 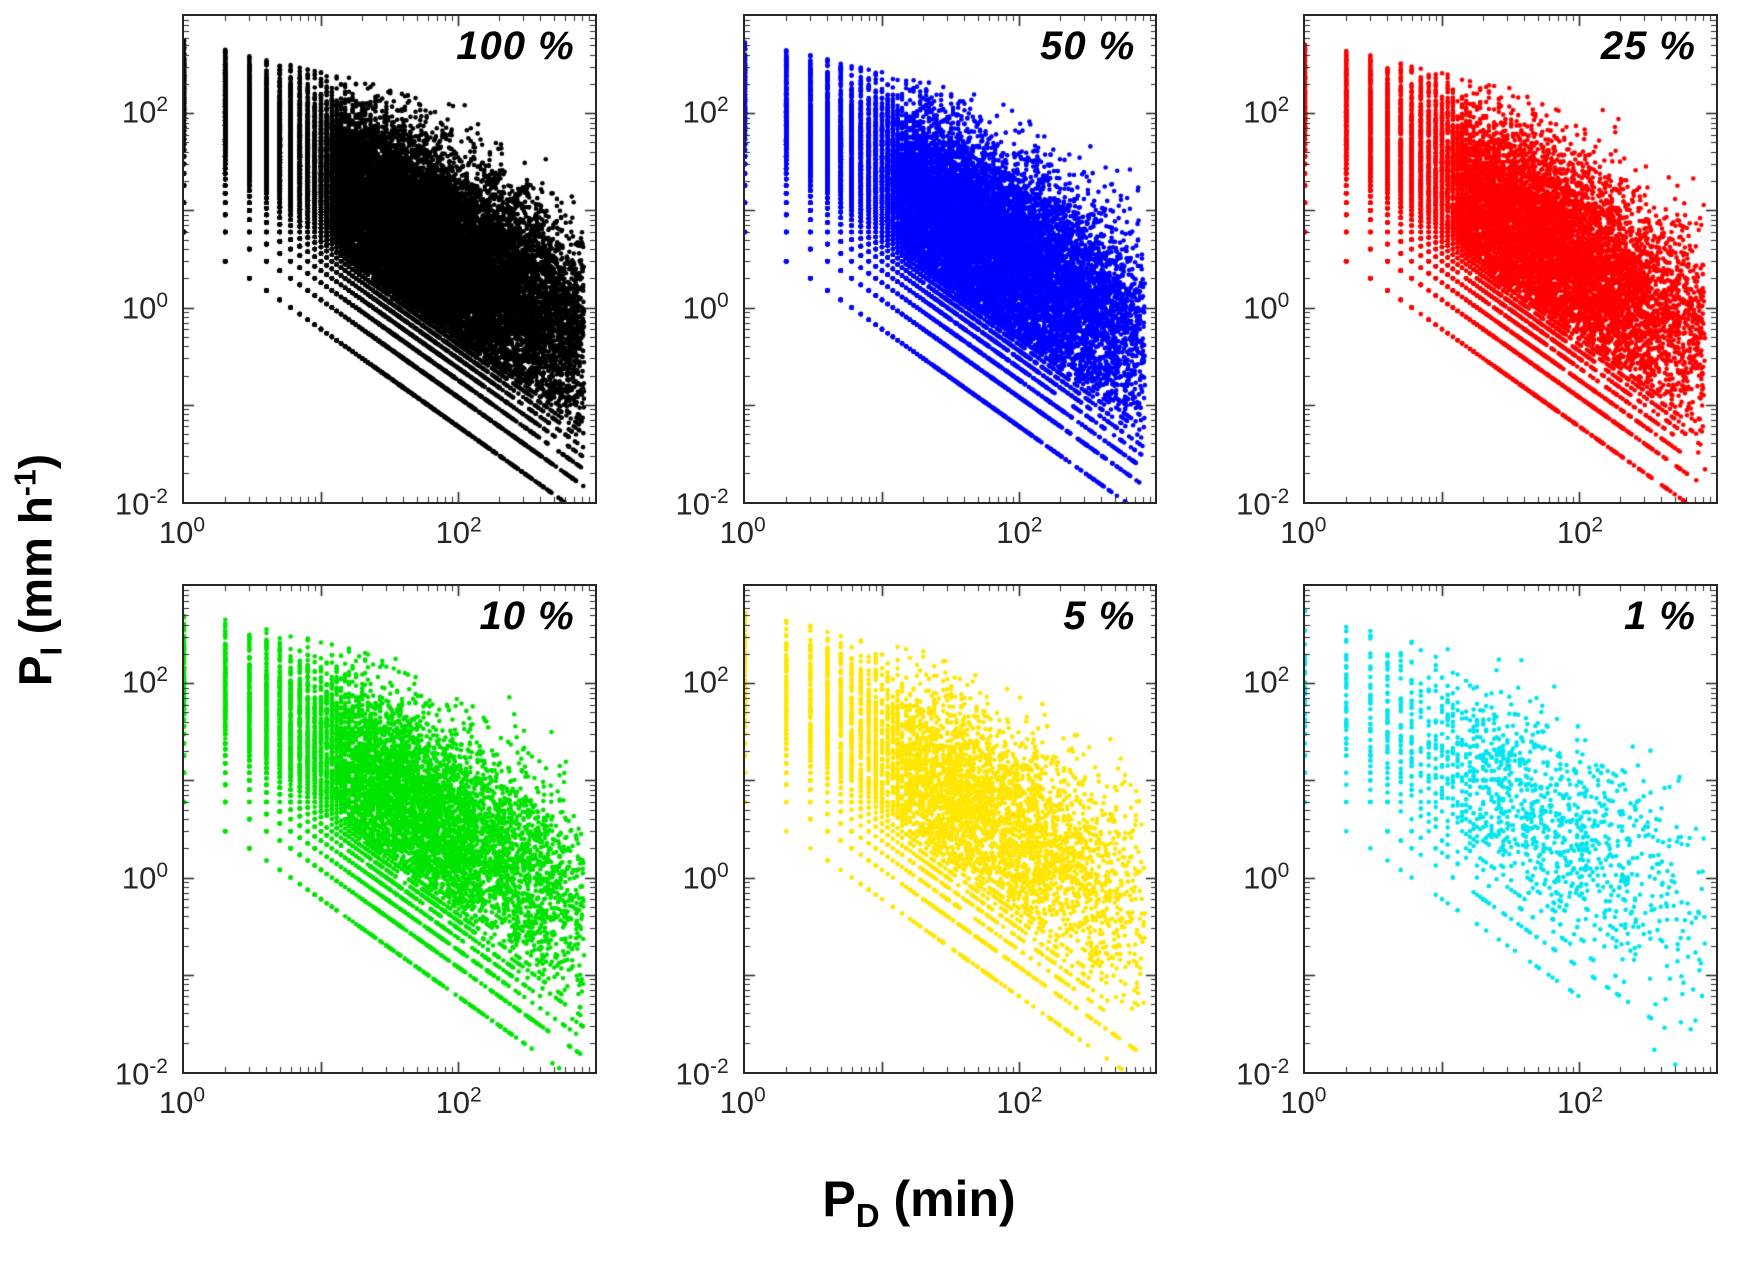 I want to click on panel-percent-label: 5 %, so click(x=1099, y=616).